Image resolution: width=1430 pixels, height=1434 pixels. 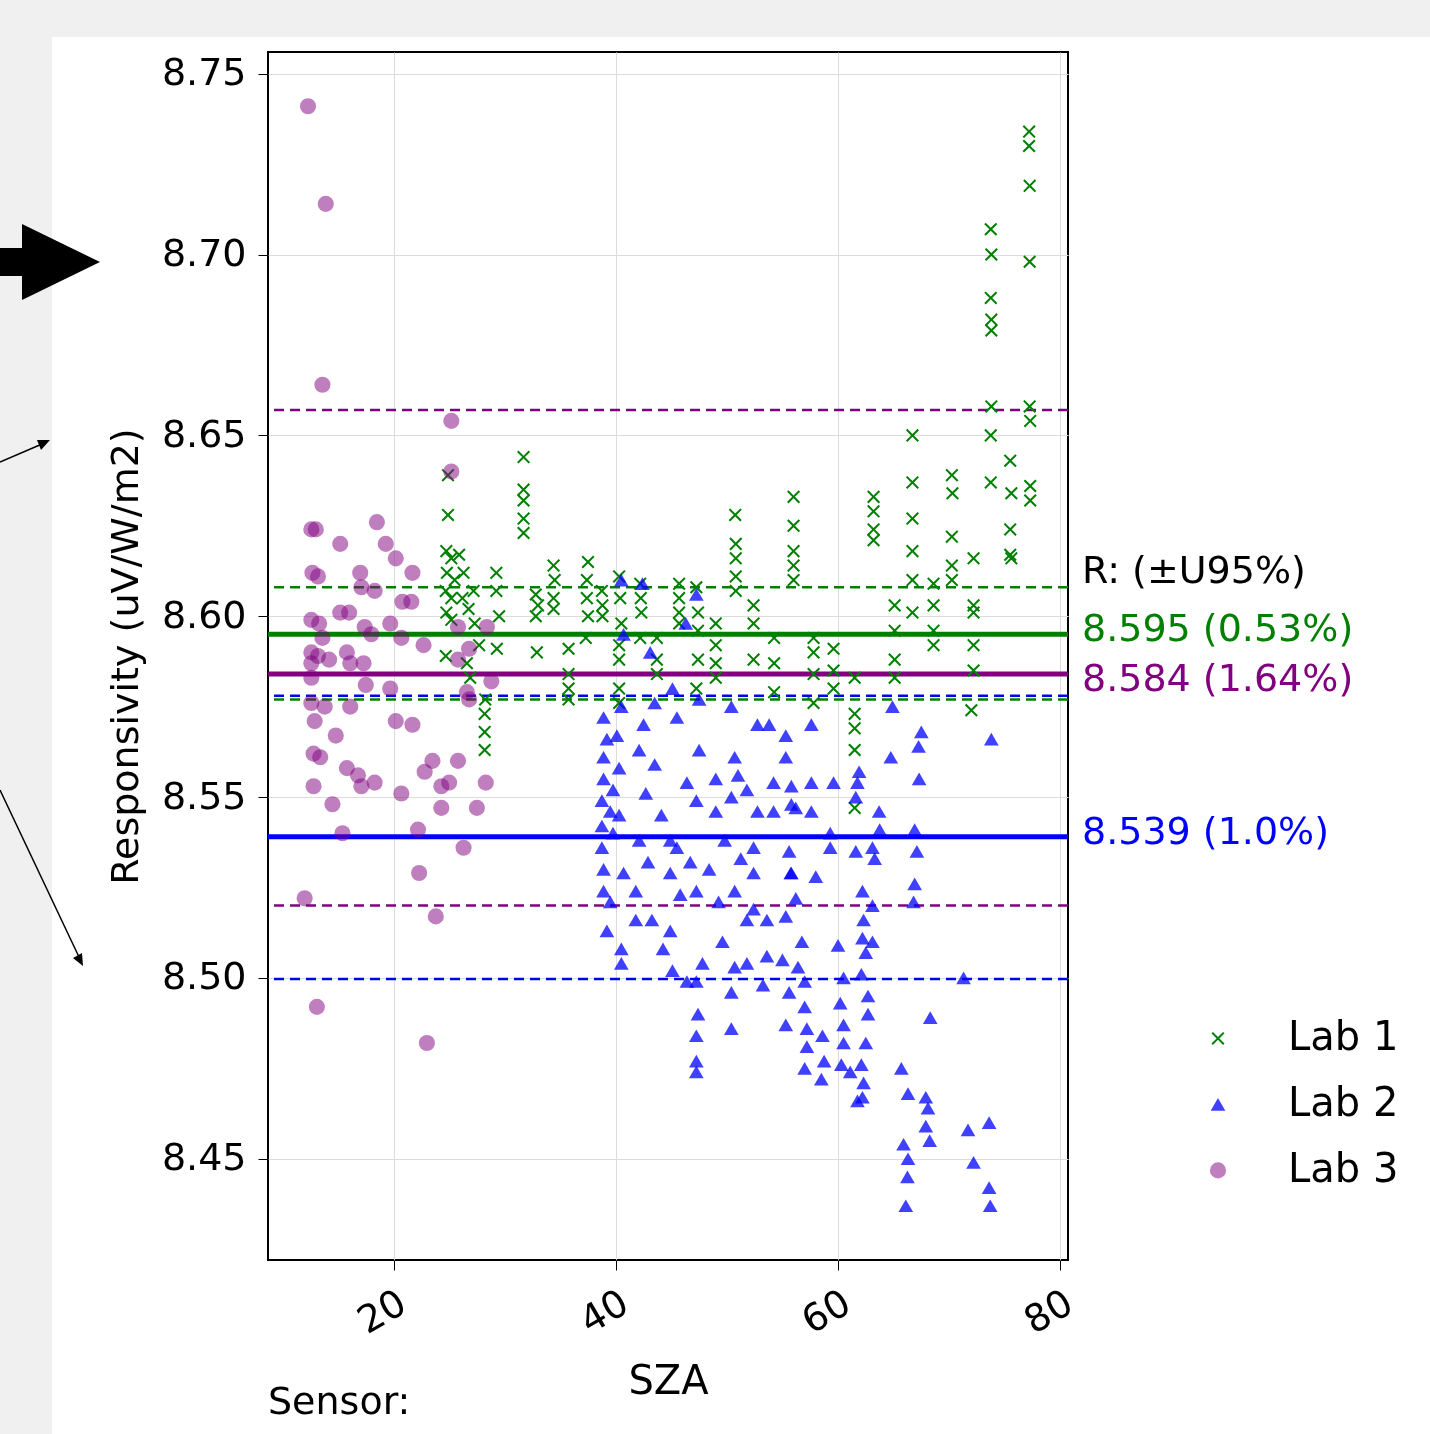 I want to click on legend-label: Lab 3, so click(x=1343, y=1168).